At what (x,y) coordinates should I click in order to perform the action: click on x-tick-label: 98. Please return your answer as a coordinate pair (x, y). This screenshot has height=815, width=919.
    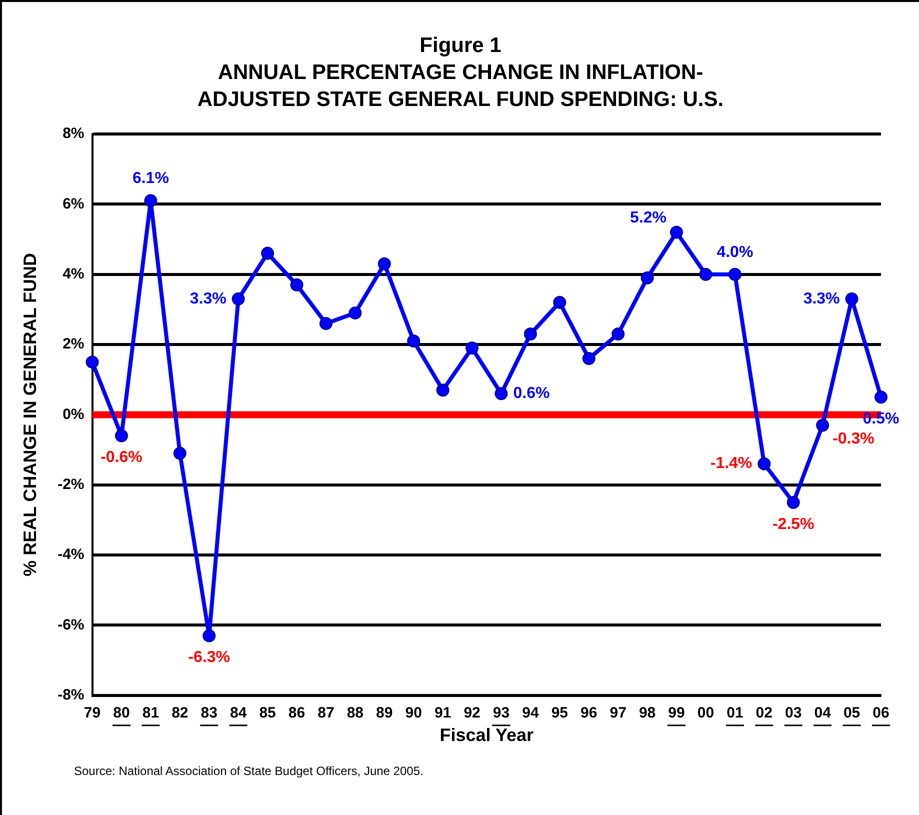
    Looking at the image, I should click on (647, 713).